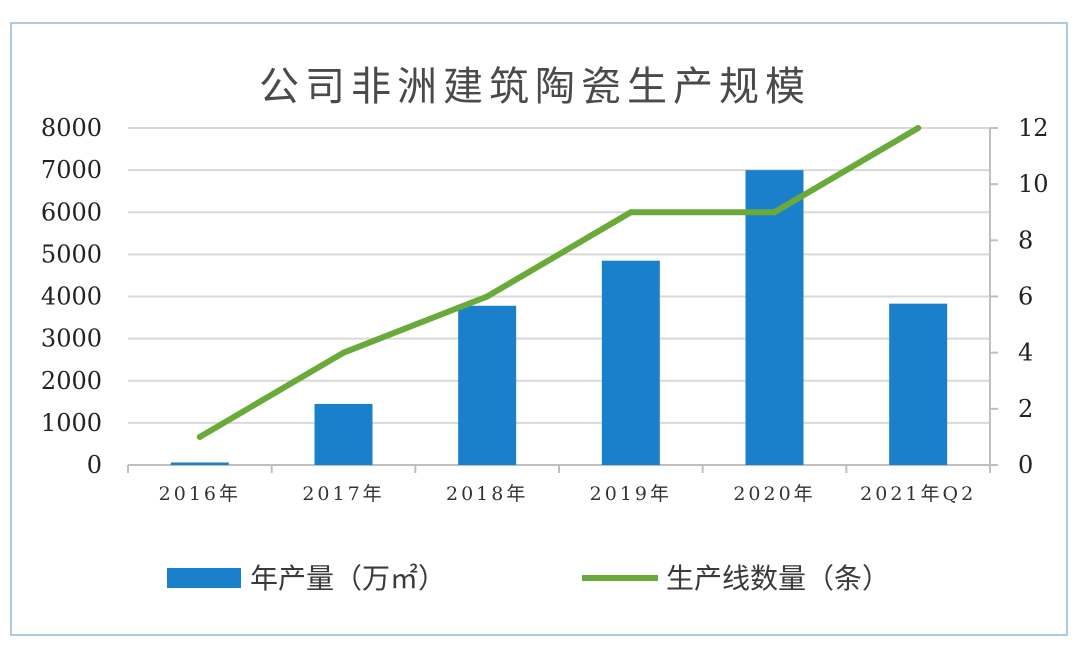  What do you see at coordinates (204, 578) in the screenshot?
I see `legend-bar-swatch` at bounding box center [204, 578].